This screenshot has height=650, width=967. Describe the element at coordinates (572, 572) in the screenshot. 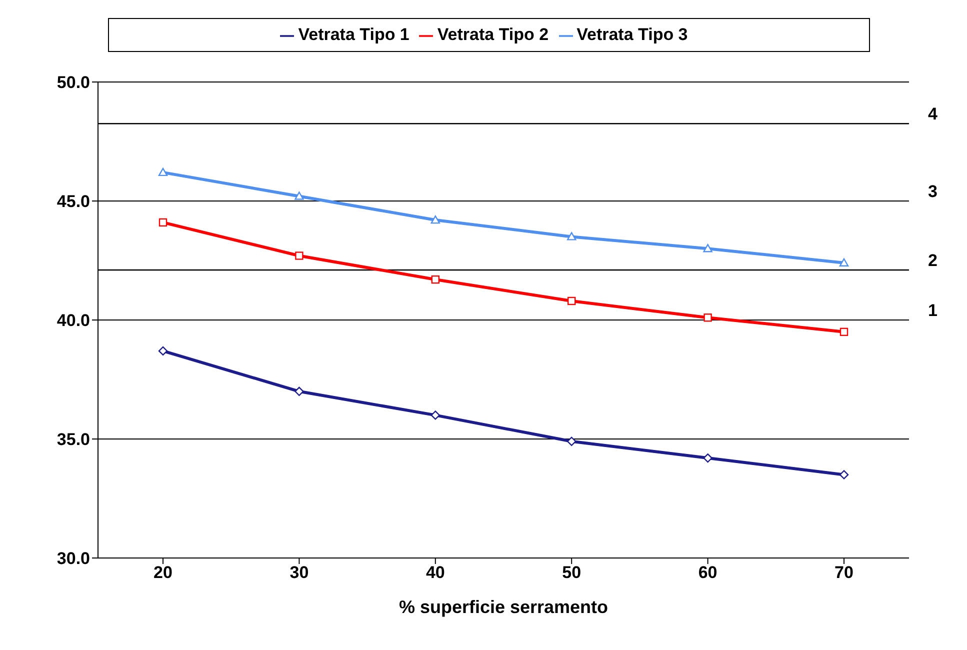

I see `x-tick-label: 50` at that location.